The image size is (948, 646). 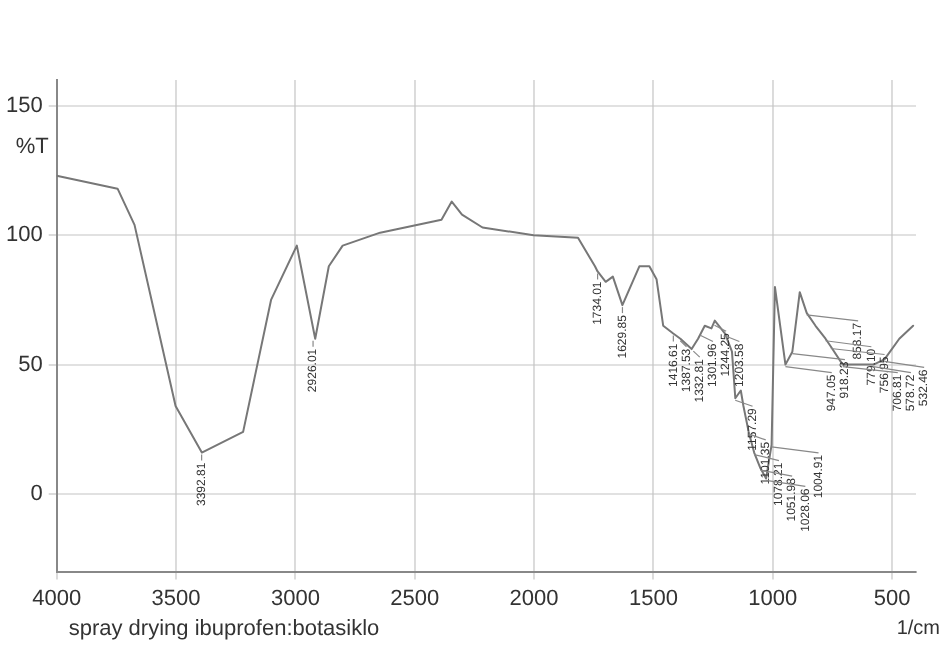 What do you see at coordinates (36, 494) in the screenshot?
I see `y-tick-label: 0` at bounding box center [36, 494].